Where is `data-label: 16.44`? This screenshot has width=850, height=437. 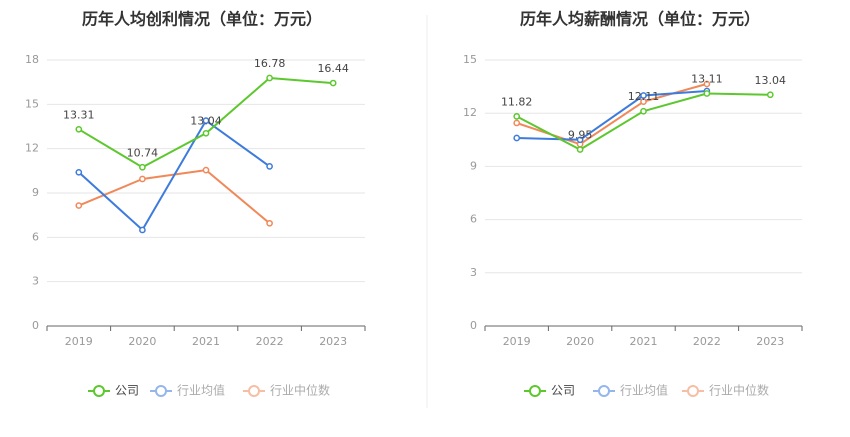
data-label: 16.44 is located at coordinates (333, 68).